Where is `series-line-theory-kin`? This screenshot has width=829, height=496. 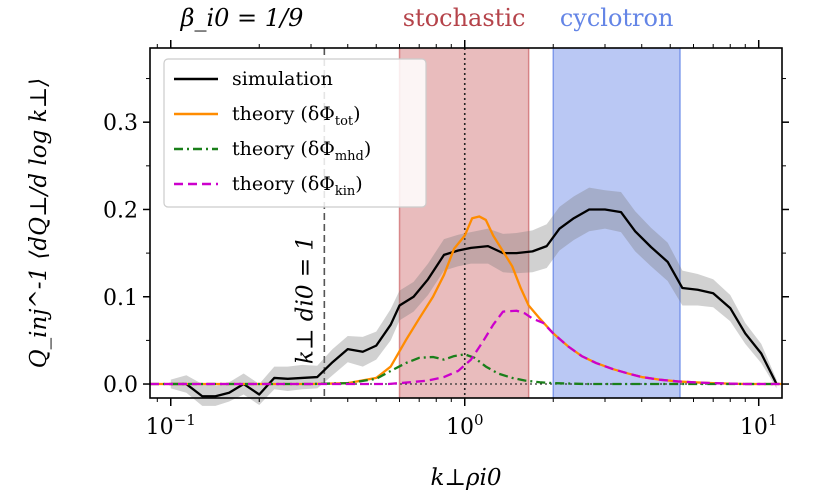 series-line-theory-kin is located at coordinates (466, 347).